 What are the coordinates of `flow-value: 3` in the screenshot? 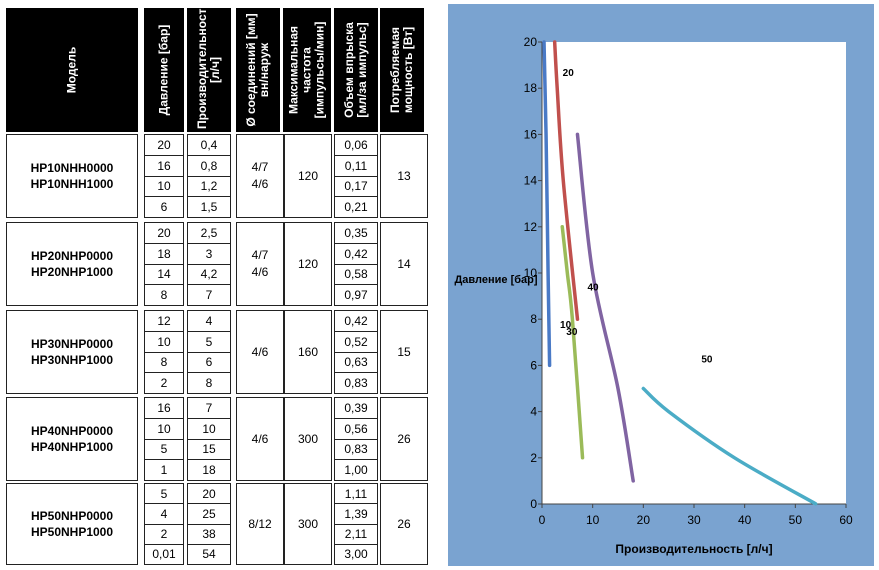 It's located at (209, 254).